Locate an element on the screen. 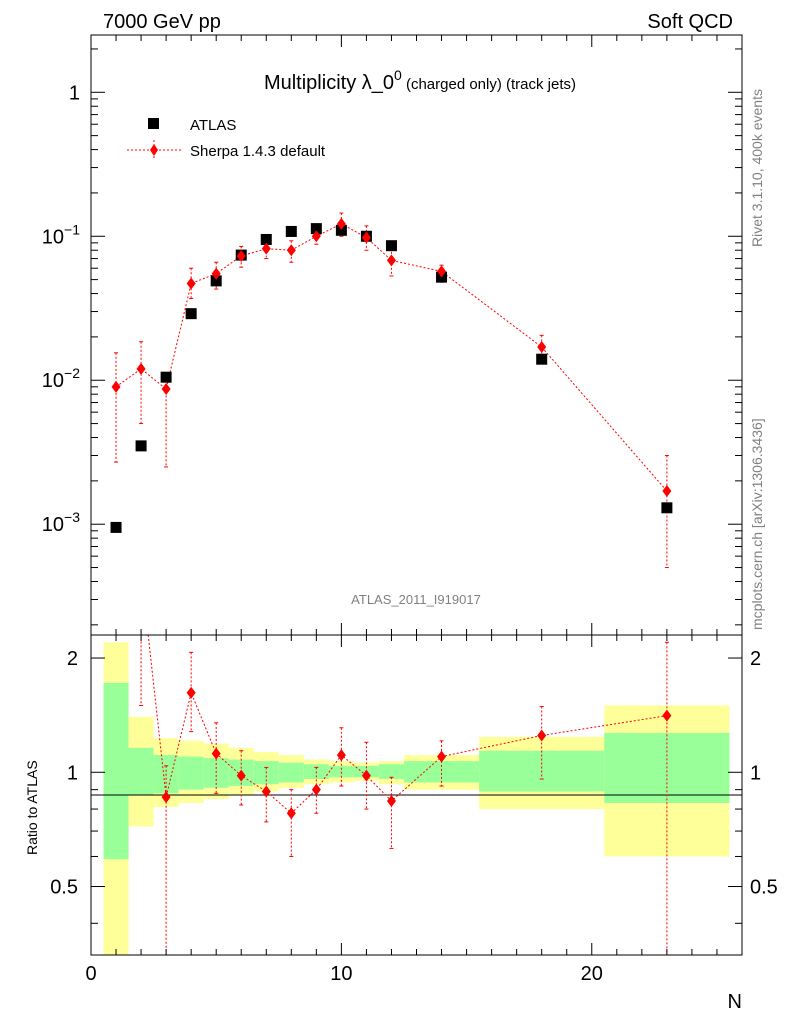 This screenshot has width=786, height=1024. y-tick-exponent: −1 is located at coordinates (72, 229).